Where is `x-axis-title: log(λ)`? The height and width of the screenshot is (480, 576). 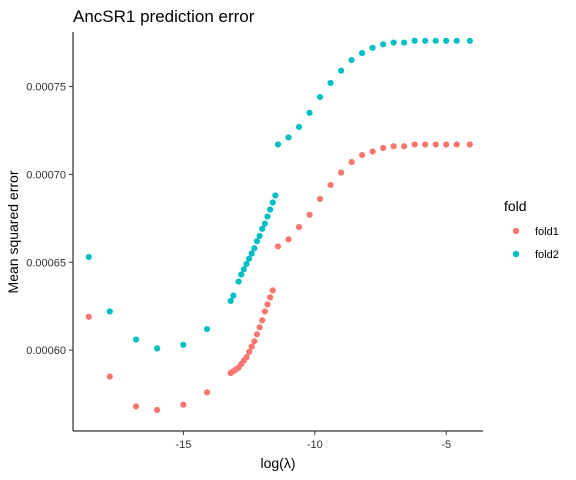 x-axis-title: log(λ) is located at coordinates (277, 463).